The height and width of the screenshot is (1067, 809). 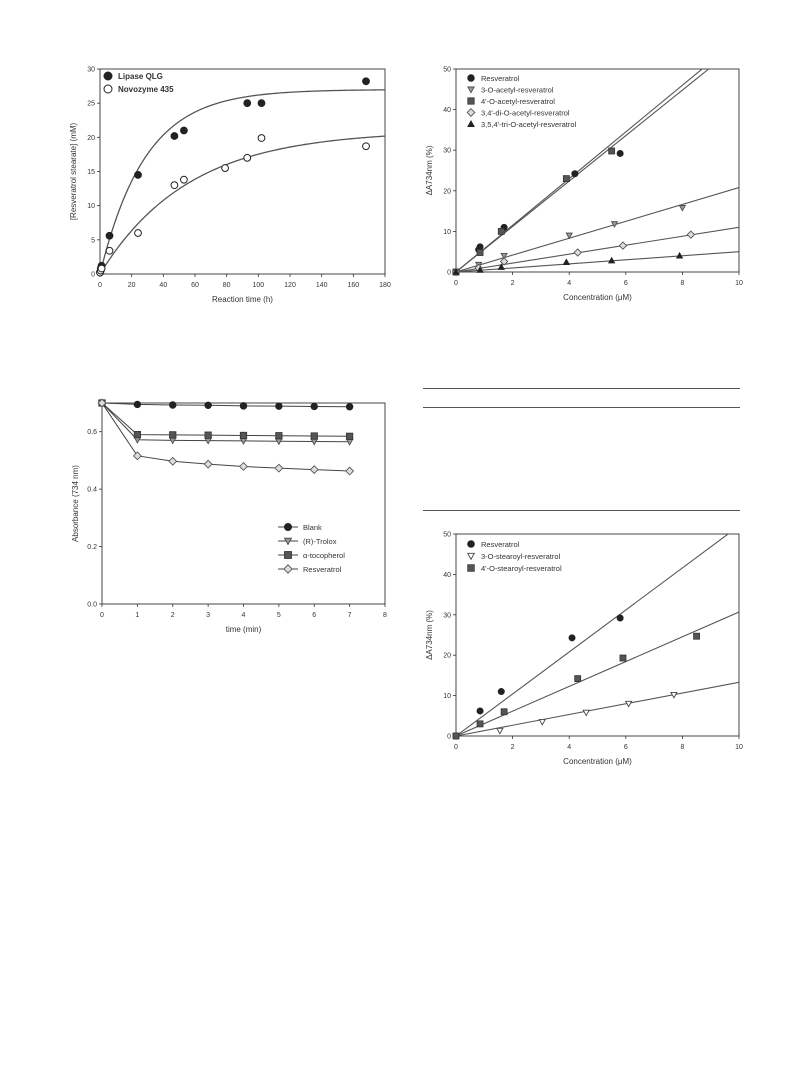 I want to click on series-line-r-trolox, so click(x=226, y=423).